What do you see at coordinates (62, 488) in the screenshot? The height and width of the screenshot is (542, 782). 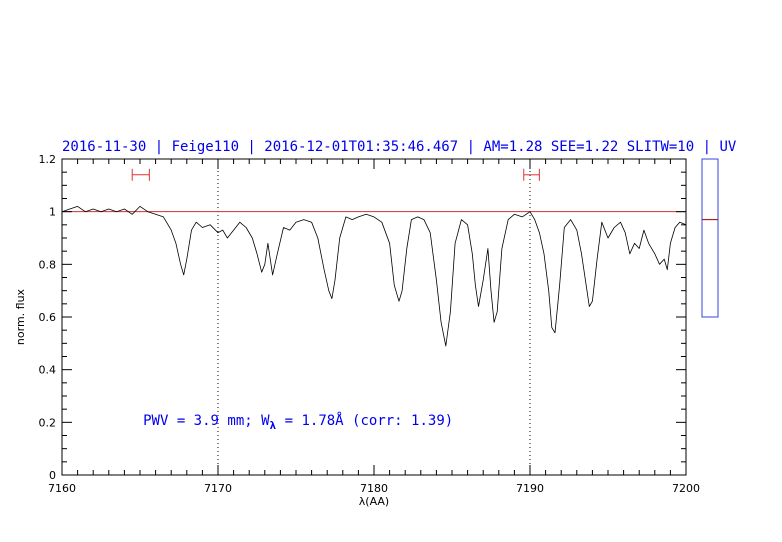 I see `x-tick-label: 7160` at bounding box center [62, 488].